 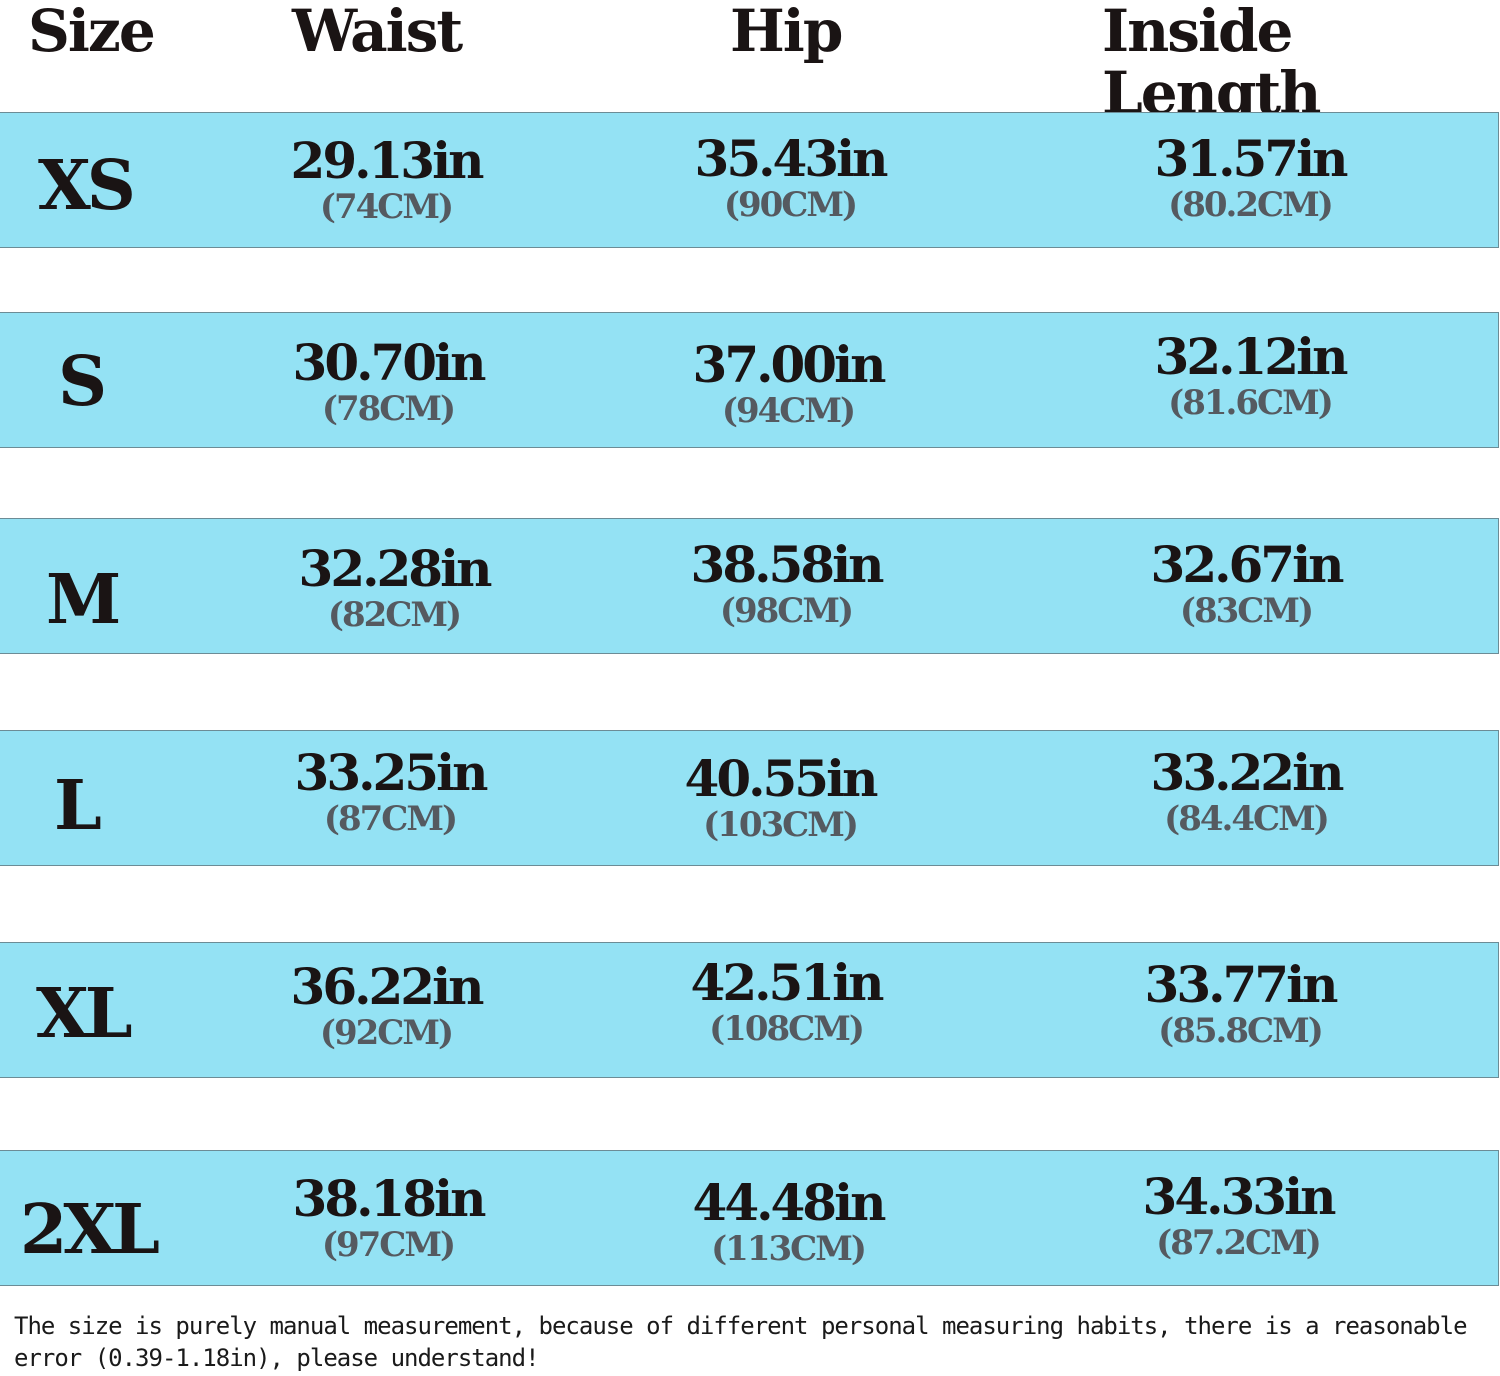 What do you see at coordinates (390, 819) in the screenshot?
I see `waist-cm: (87CM)` at bounding box center [390, 819].